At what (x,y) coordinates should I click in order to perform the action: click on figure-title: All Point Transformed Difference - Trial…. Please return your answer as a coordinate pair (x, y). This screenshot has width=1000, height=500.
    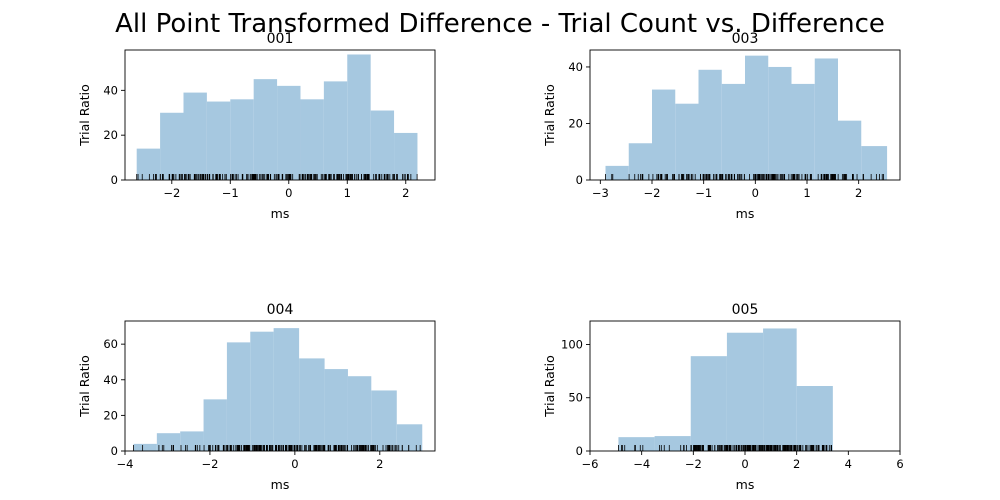
    Looking at the image, I should click on (500, 24).